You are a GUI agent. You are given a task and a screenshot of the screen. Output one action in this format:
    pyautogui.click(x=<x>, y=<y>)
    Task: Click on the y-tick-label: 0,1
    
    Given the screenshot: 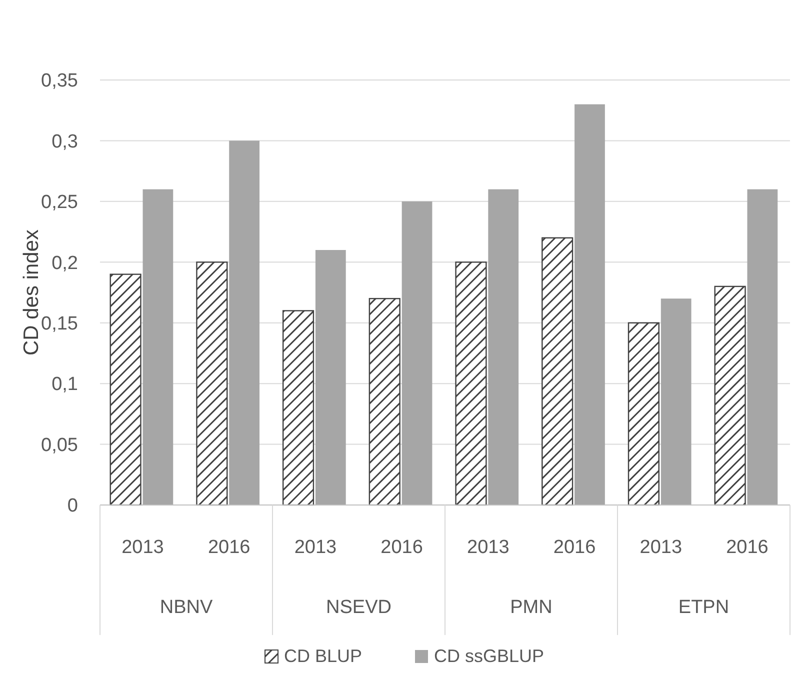 What is the action you would take?
    pyautogui.click(x=65, y=385)
    